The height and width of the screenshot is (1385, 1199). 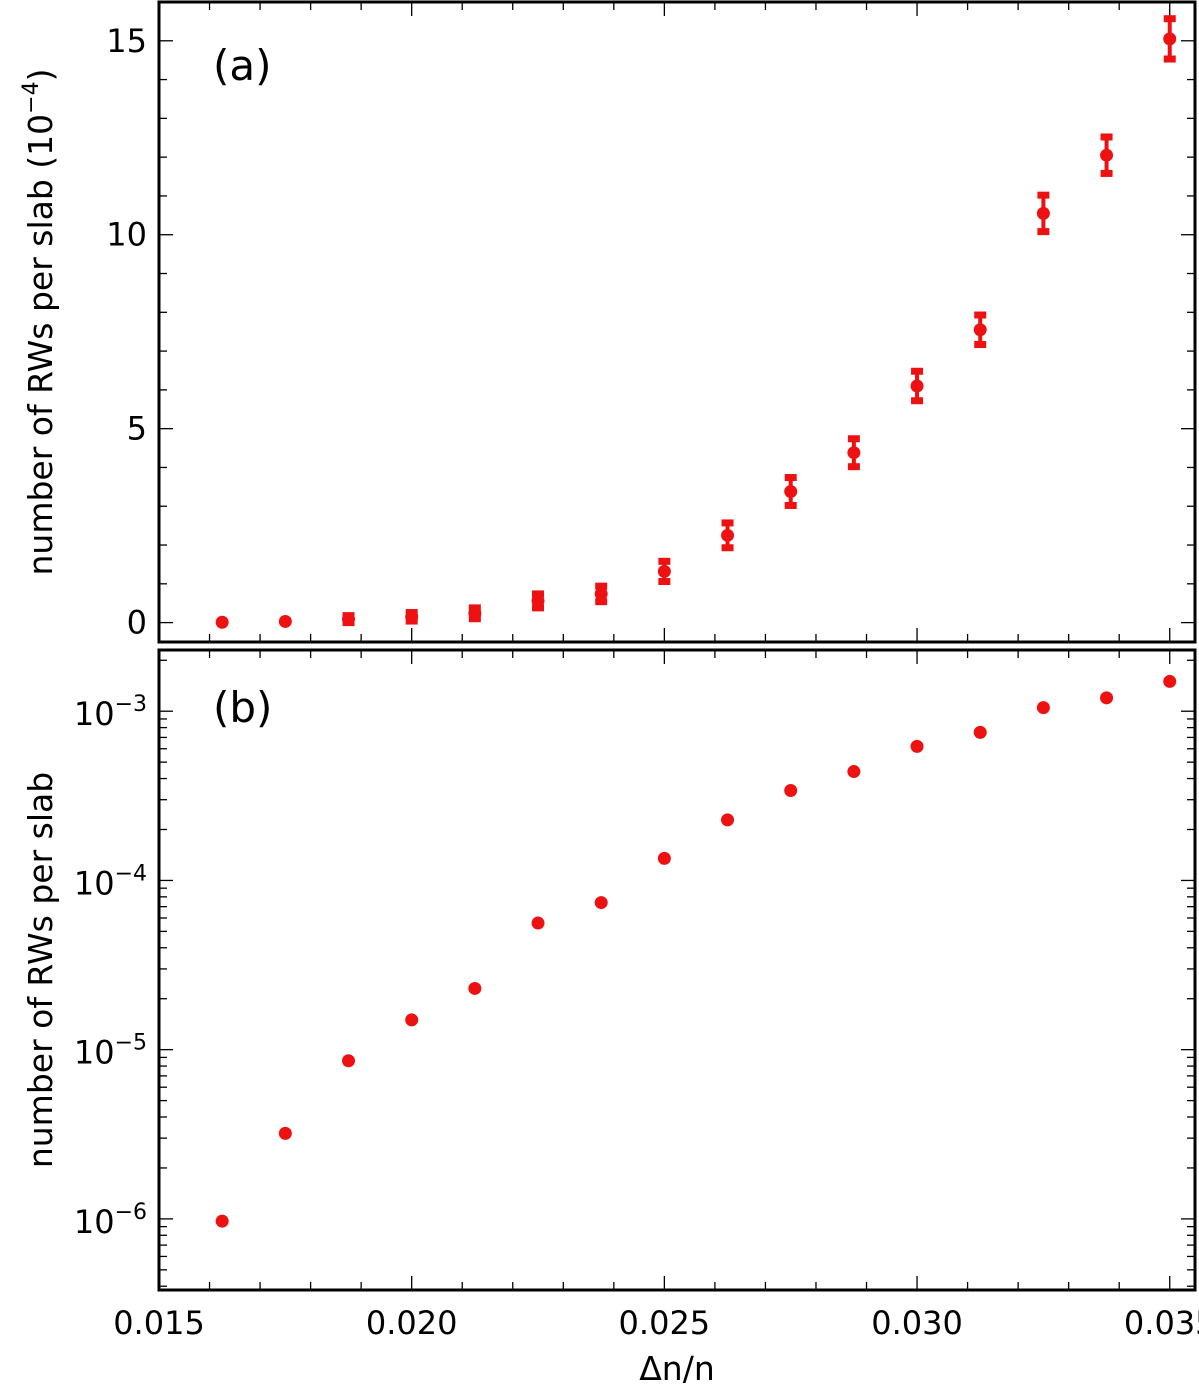 I want to click on x-tick-label: 0.035, so click(x=1161, y=1323).